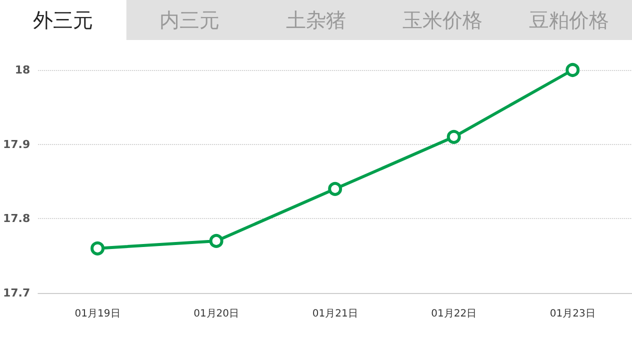  What do you see at coordinates (454, 314) in the screenshot?
I see `x-tick-label: 01月22日` at bounding box center [454, 314].